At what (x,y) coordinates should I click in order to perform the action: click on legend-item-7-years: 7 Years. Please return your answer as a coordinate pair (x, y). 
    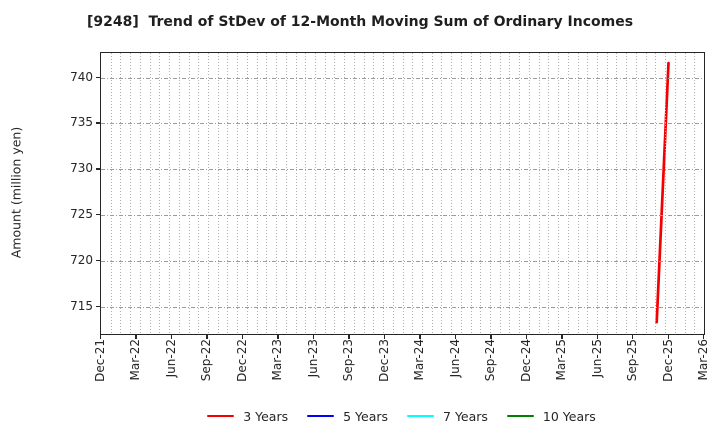
    Looking at the image, I should click on (447, 416).